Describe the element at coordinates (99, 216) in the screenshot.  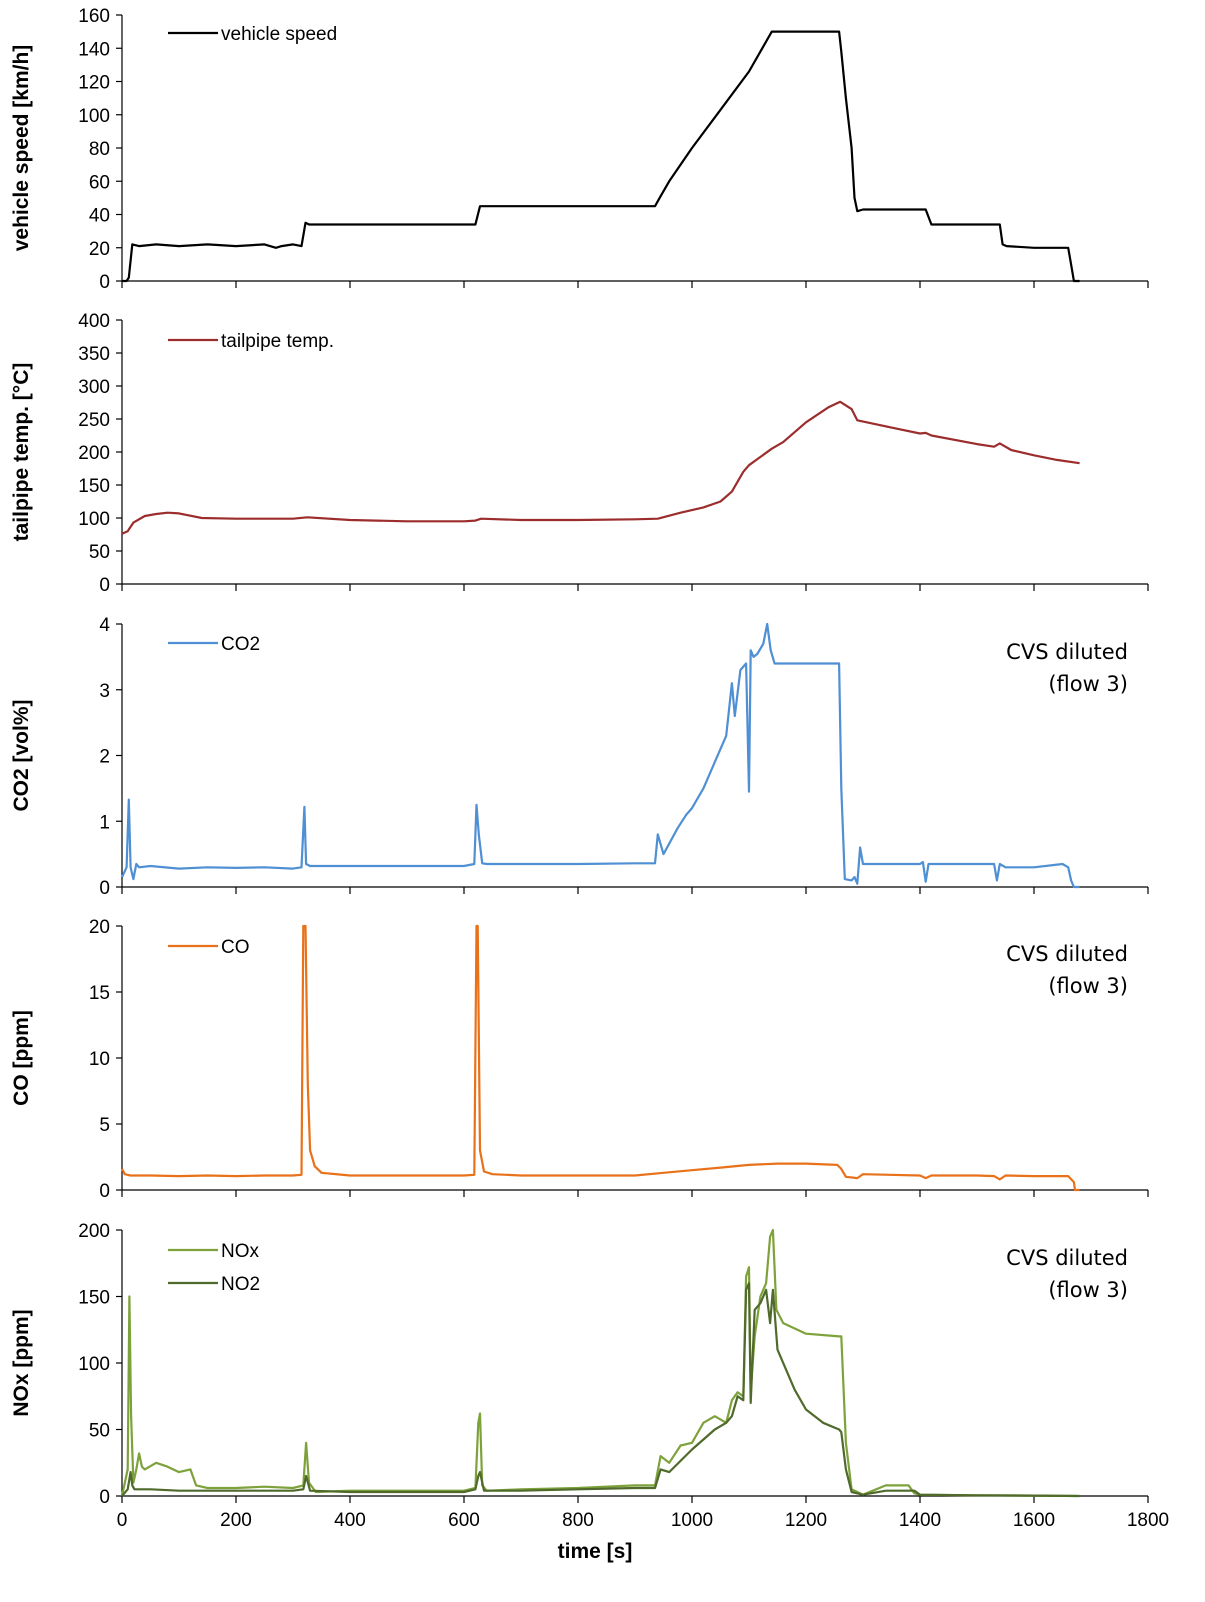
I see `y-tick-label: 40` at that location.